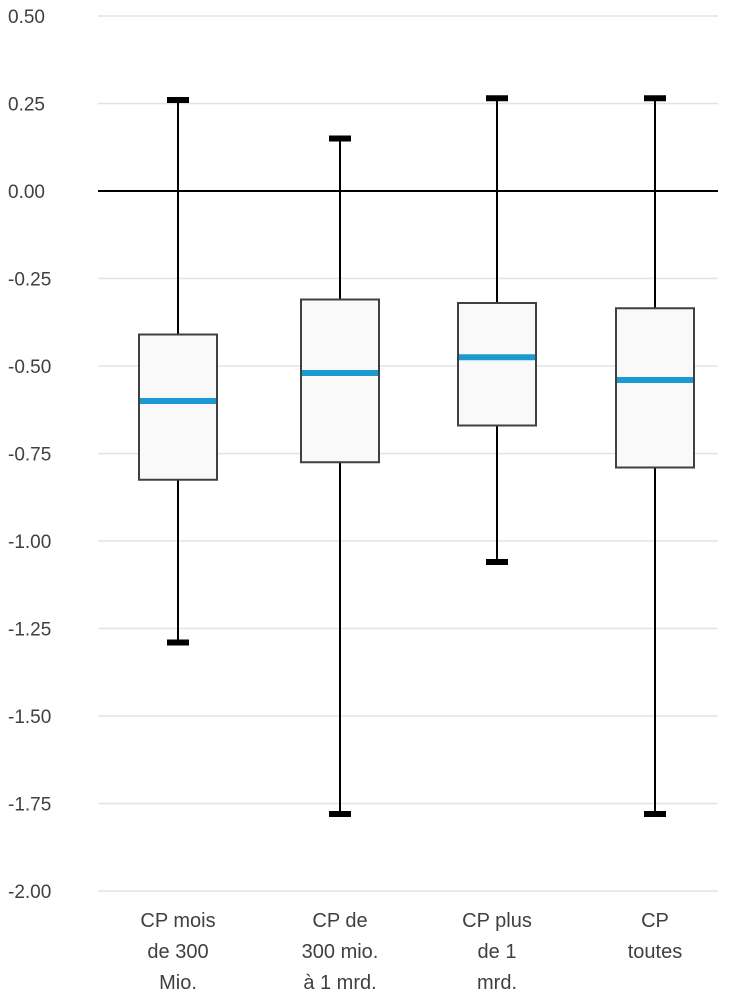 This screenshot has width=732, height=998. Describe the element at coordinates (26, 105) in the screenshot. I see `y-tick-label: 0.25` at that location.